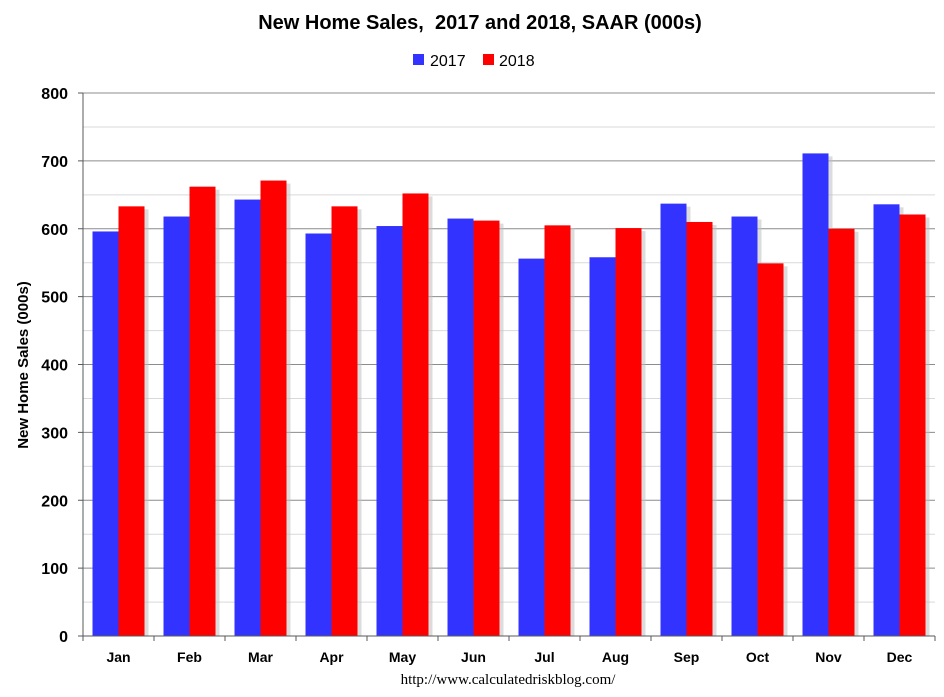 This screenshot has width=944, height=697. Describe the element at coordinates (841, 432) in the screenshot. I see `bar-2018-nov` at that location.